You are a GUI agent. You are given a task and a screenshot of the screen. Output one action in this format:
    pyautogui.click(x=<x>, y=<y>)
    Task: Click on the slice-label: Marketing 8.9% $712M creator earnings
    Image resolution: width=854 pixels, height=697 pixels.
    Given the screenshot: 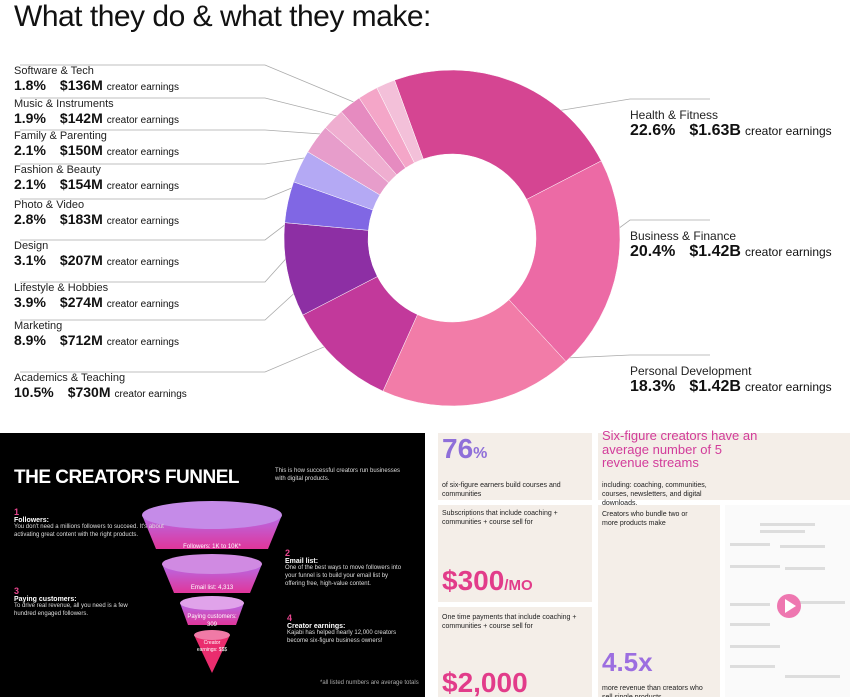 What is the action you would take?
    pyautogui.click(x=96, y=334)
    